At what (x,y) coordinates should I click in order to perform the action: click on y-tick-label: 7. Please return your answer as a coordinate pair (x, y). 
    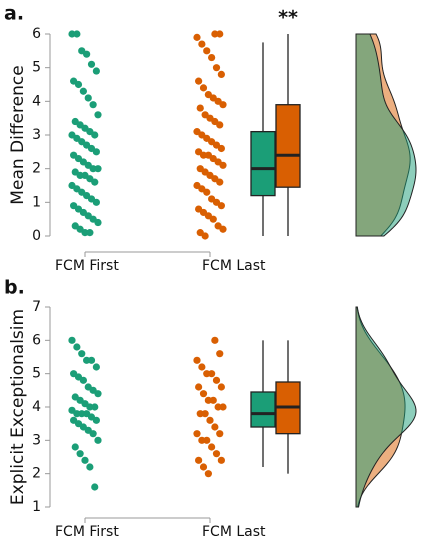
    Looking at the image, I should click on (36, 307).